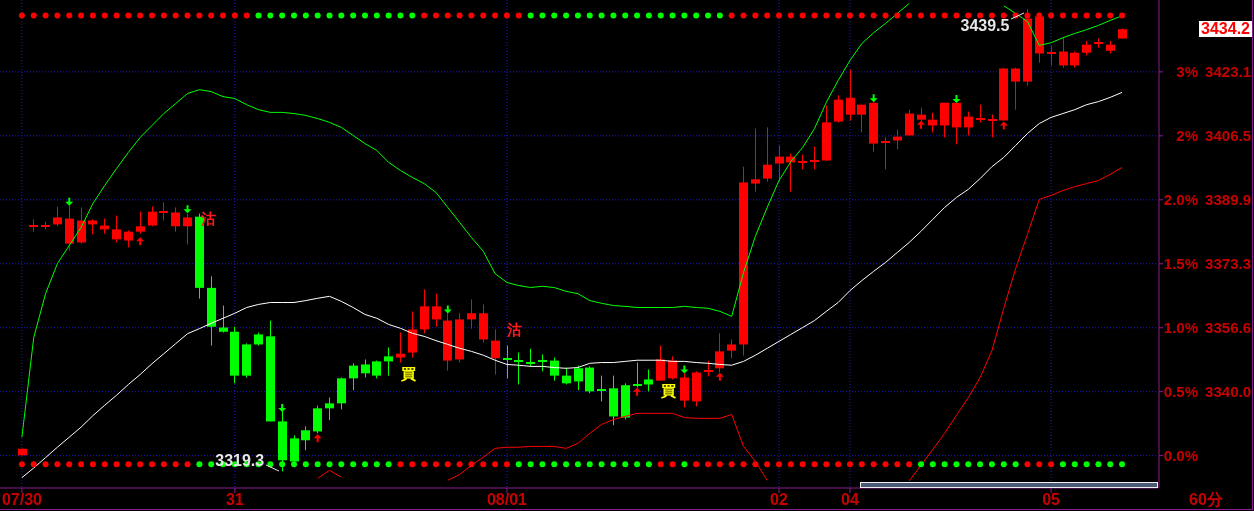  What do you see at coordinates (234, 499) in the screenshot?
I see `x-tick-label: 31` at bounding box center [234, 499].